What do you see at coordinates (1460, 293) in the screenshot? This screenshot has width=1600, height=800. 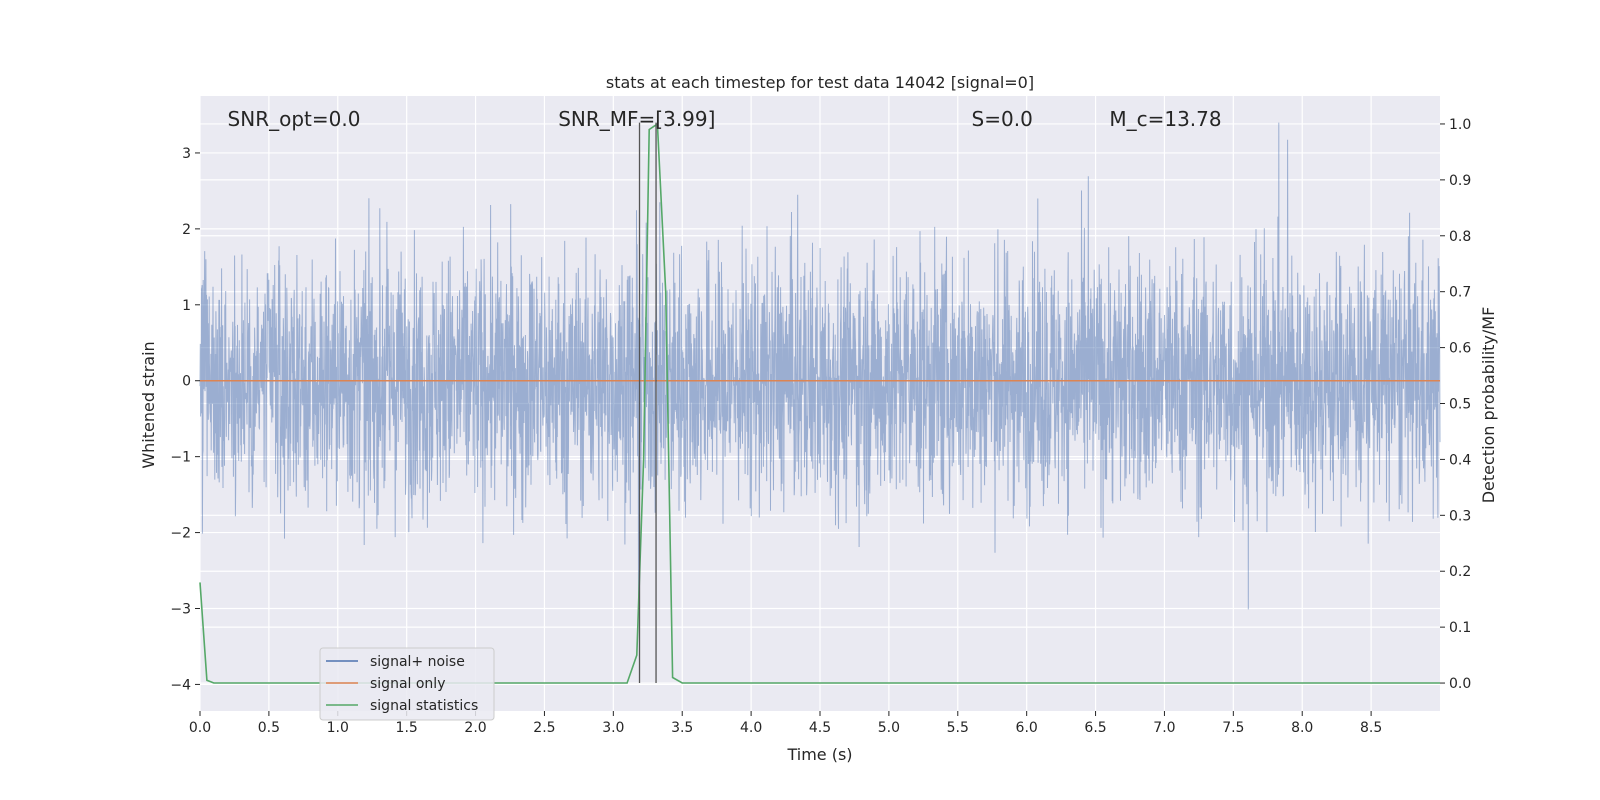 I see `y-right-tick-label: 0.7` at bounding box center [1460, 293].